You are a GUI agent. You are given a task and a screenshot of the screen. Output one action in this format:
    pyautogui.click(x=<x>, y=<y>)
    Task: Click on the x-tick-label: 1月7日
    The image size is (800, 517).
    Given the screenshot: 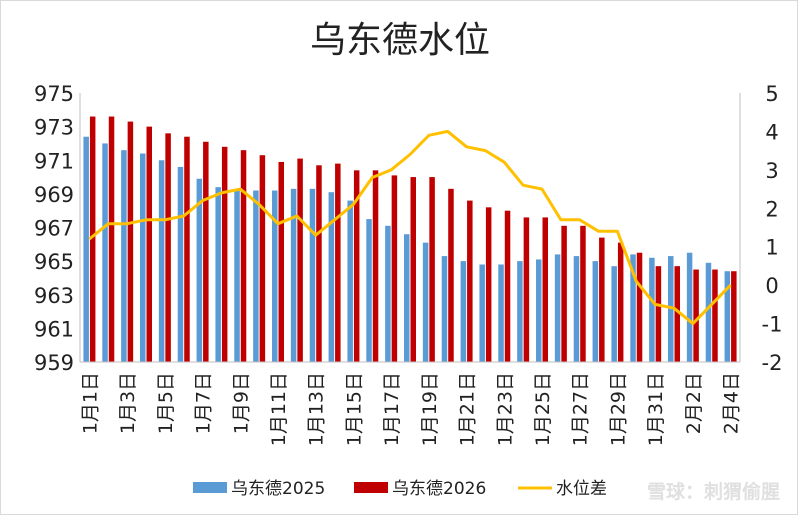 What is the action you would take?
    pyautogui.click(x=204, y=403)
    